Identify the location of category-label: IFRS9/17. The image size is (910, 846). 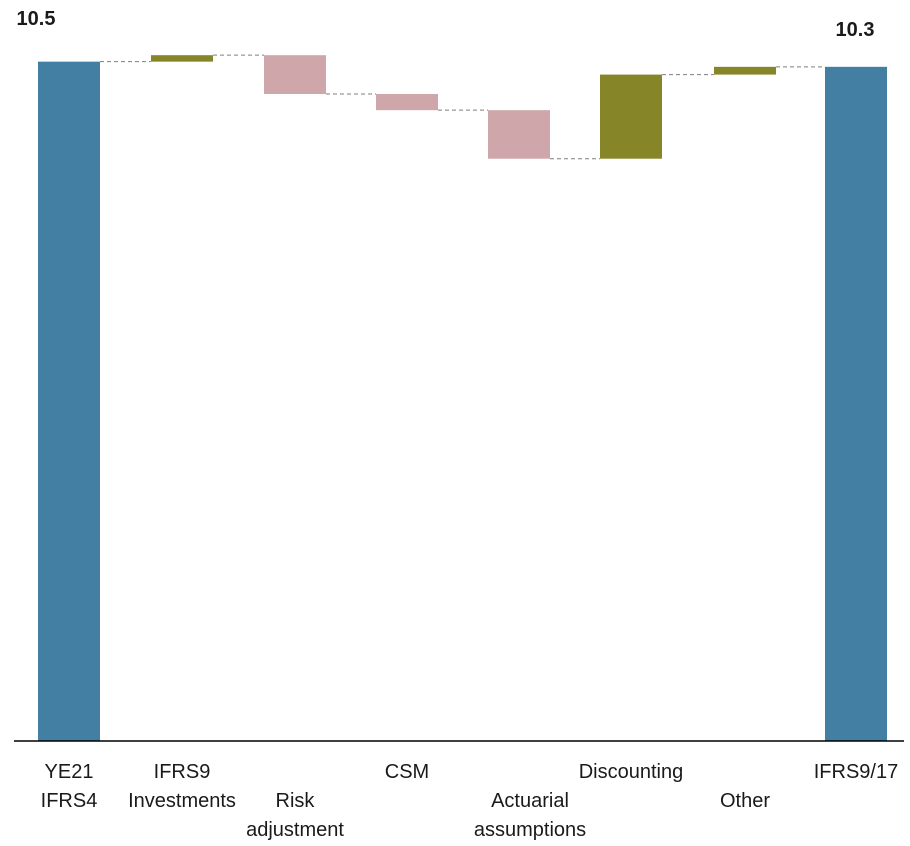
(856, 772).